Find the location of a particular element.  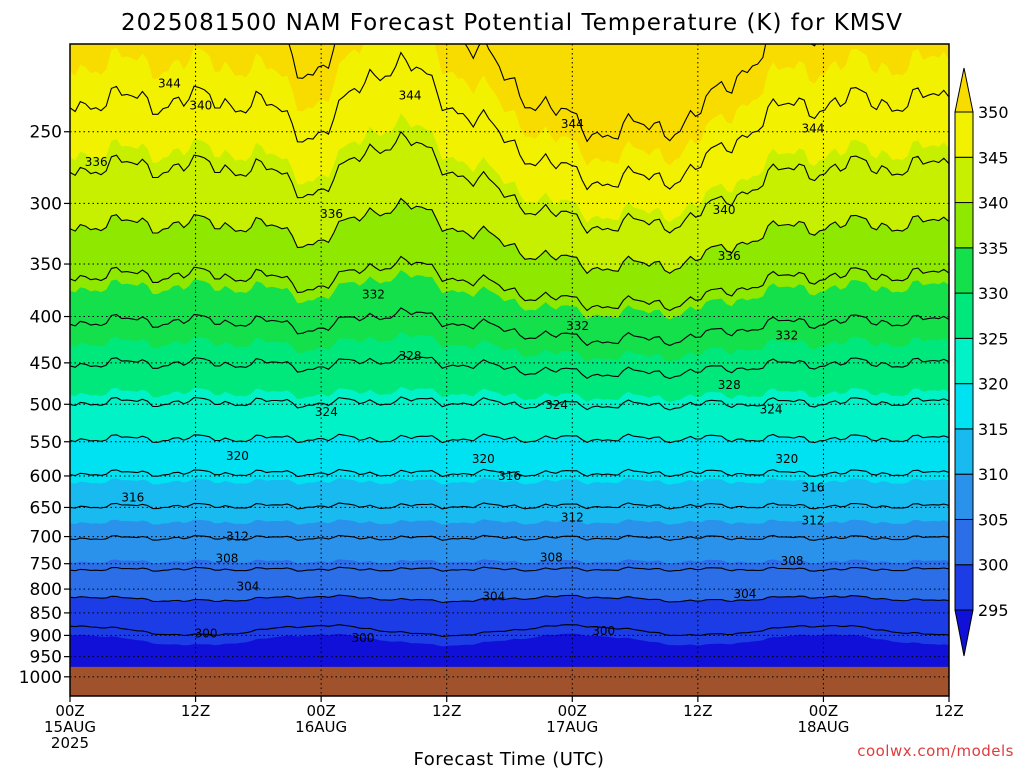

x-tick-label-12-0: 12Z is located at coordinates (195, 711).